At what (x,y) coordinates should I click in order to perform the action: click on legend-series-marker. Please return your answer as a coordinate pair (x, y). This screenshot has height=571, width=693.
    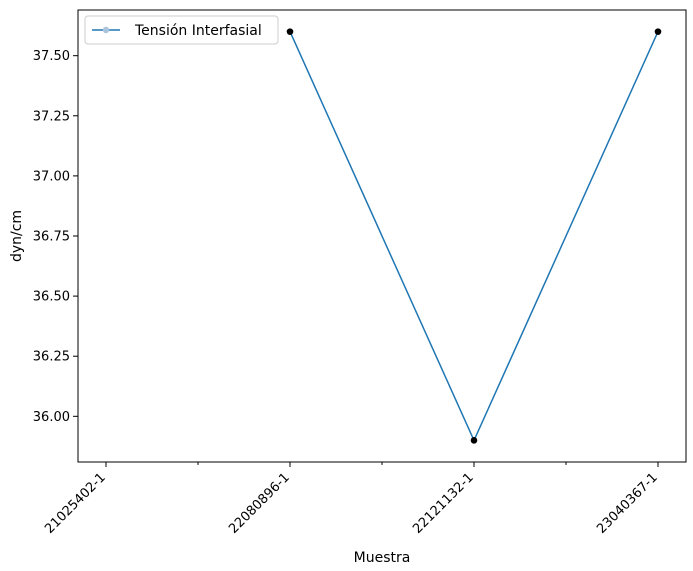
    Looking at the image, I should click on (106, 30).